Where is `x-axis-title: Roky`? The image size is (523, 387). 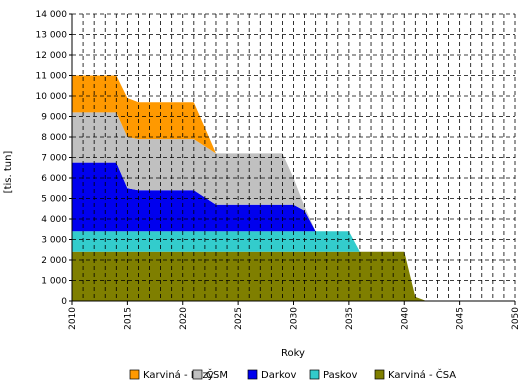
x-axis-title: Roky is located at coordinates (293, 353).